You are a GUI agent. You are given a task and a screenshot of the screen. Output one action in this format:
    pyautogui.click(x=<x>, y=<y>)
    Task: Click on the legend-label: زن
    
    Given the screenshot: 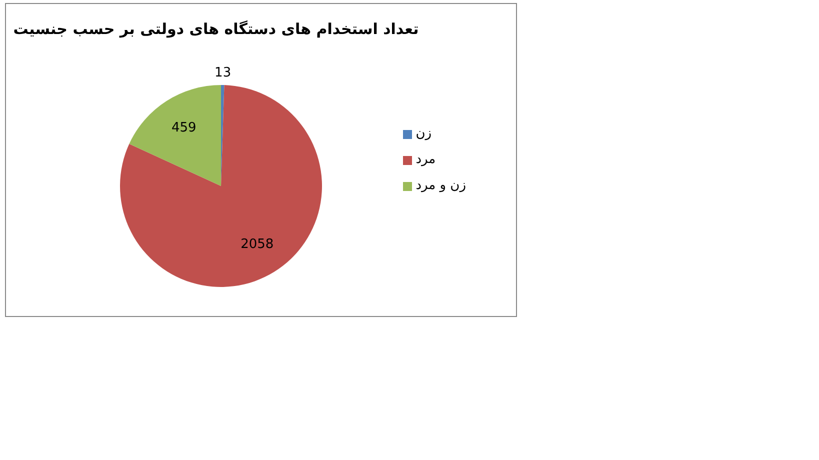 What is the action you would take?
    pyautogui.click(x=424, y=134)
    